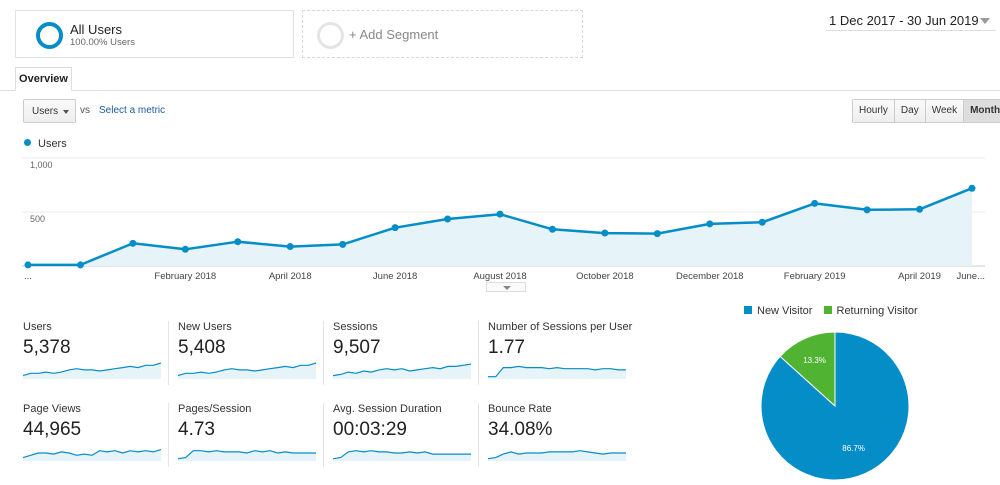 Image resolution: width=1000 pixels, height=485 pixels. I want to click on metric-tile-page-views: Page Views 44,965, so click(95, 435).